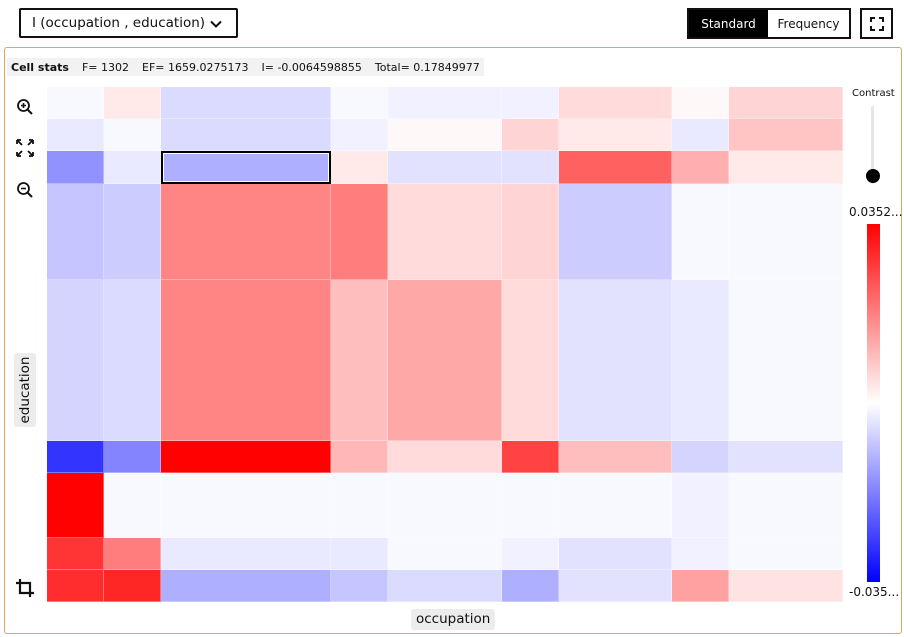 The height and width of the screenshot is (637, 904). Describe the element at coordinates (873, 93) in the screenshot. I see `contrast-label: Contrast` at that location.